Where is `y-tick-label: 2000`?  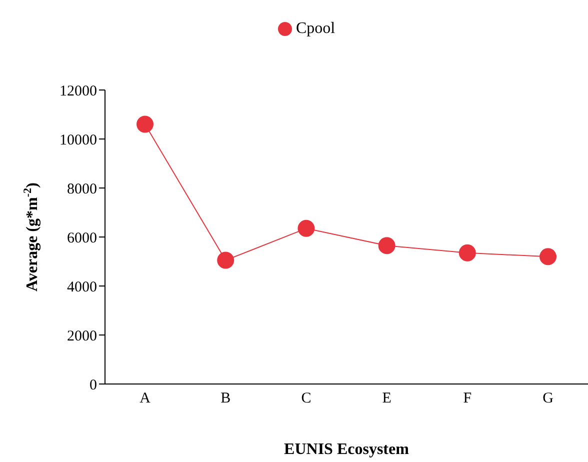 y-tick-label: 2000 is located at coordinates (82, 336).